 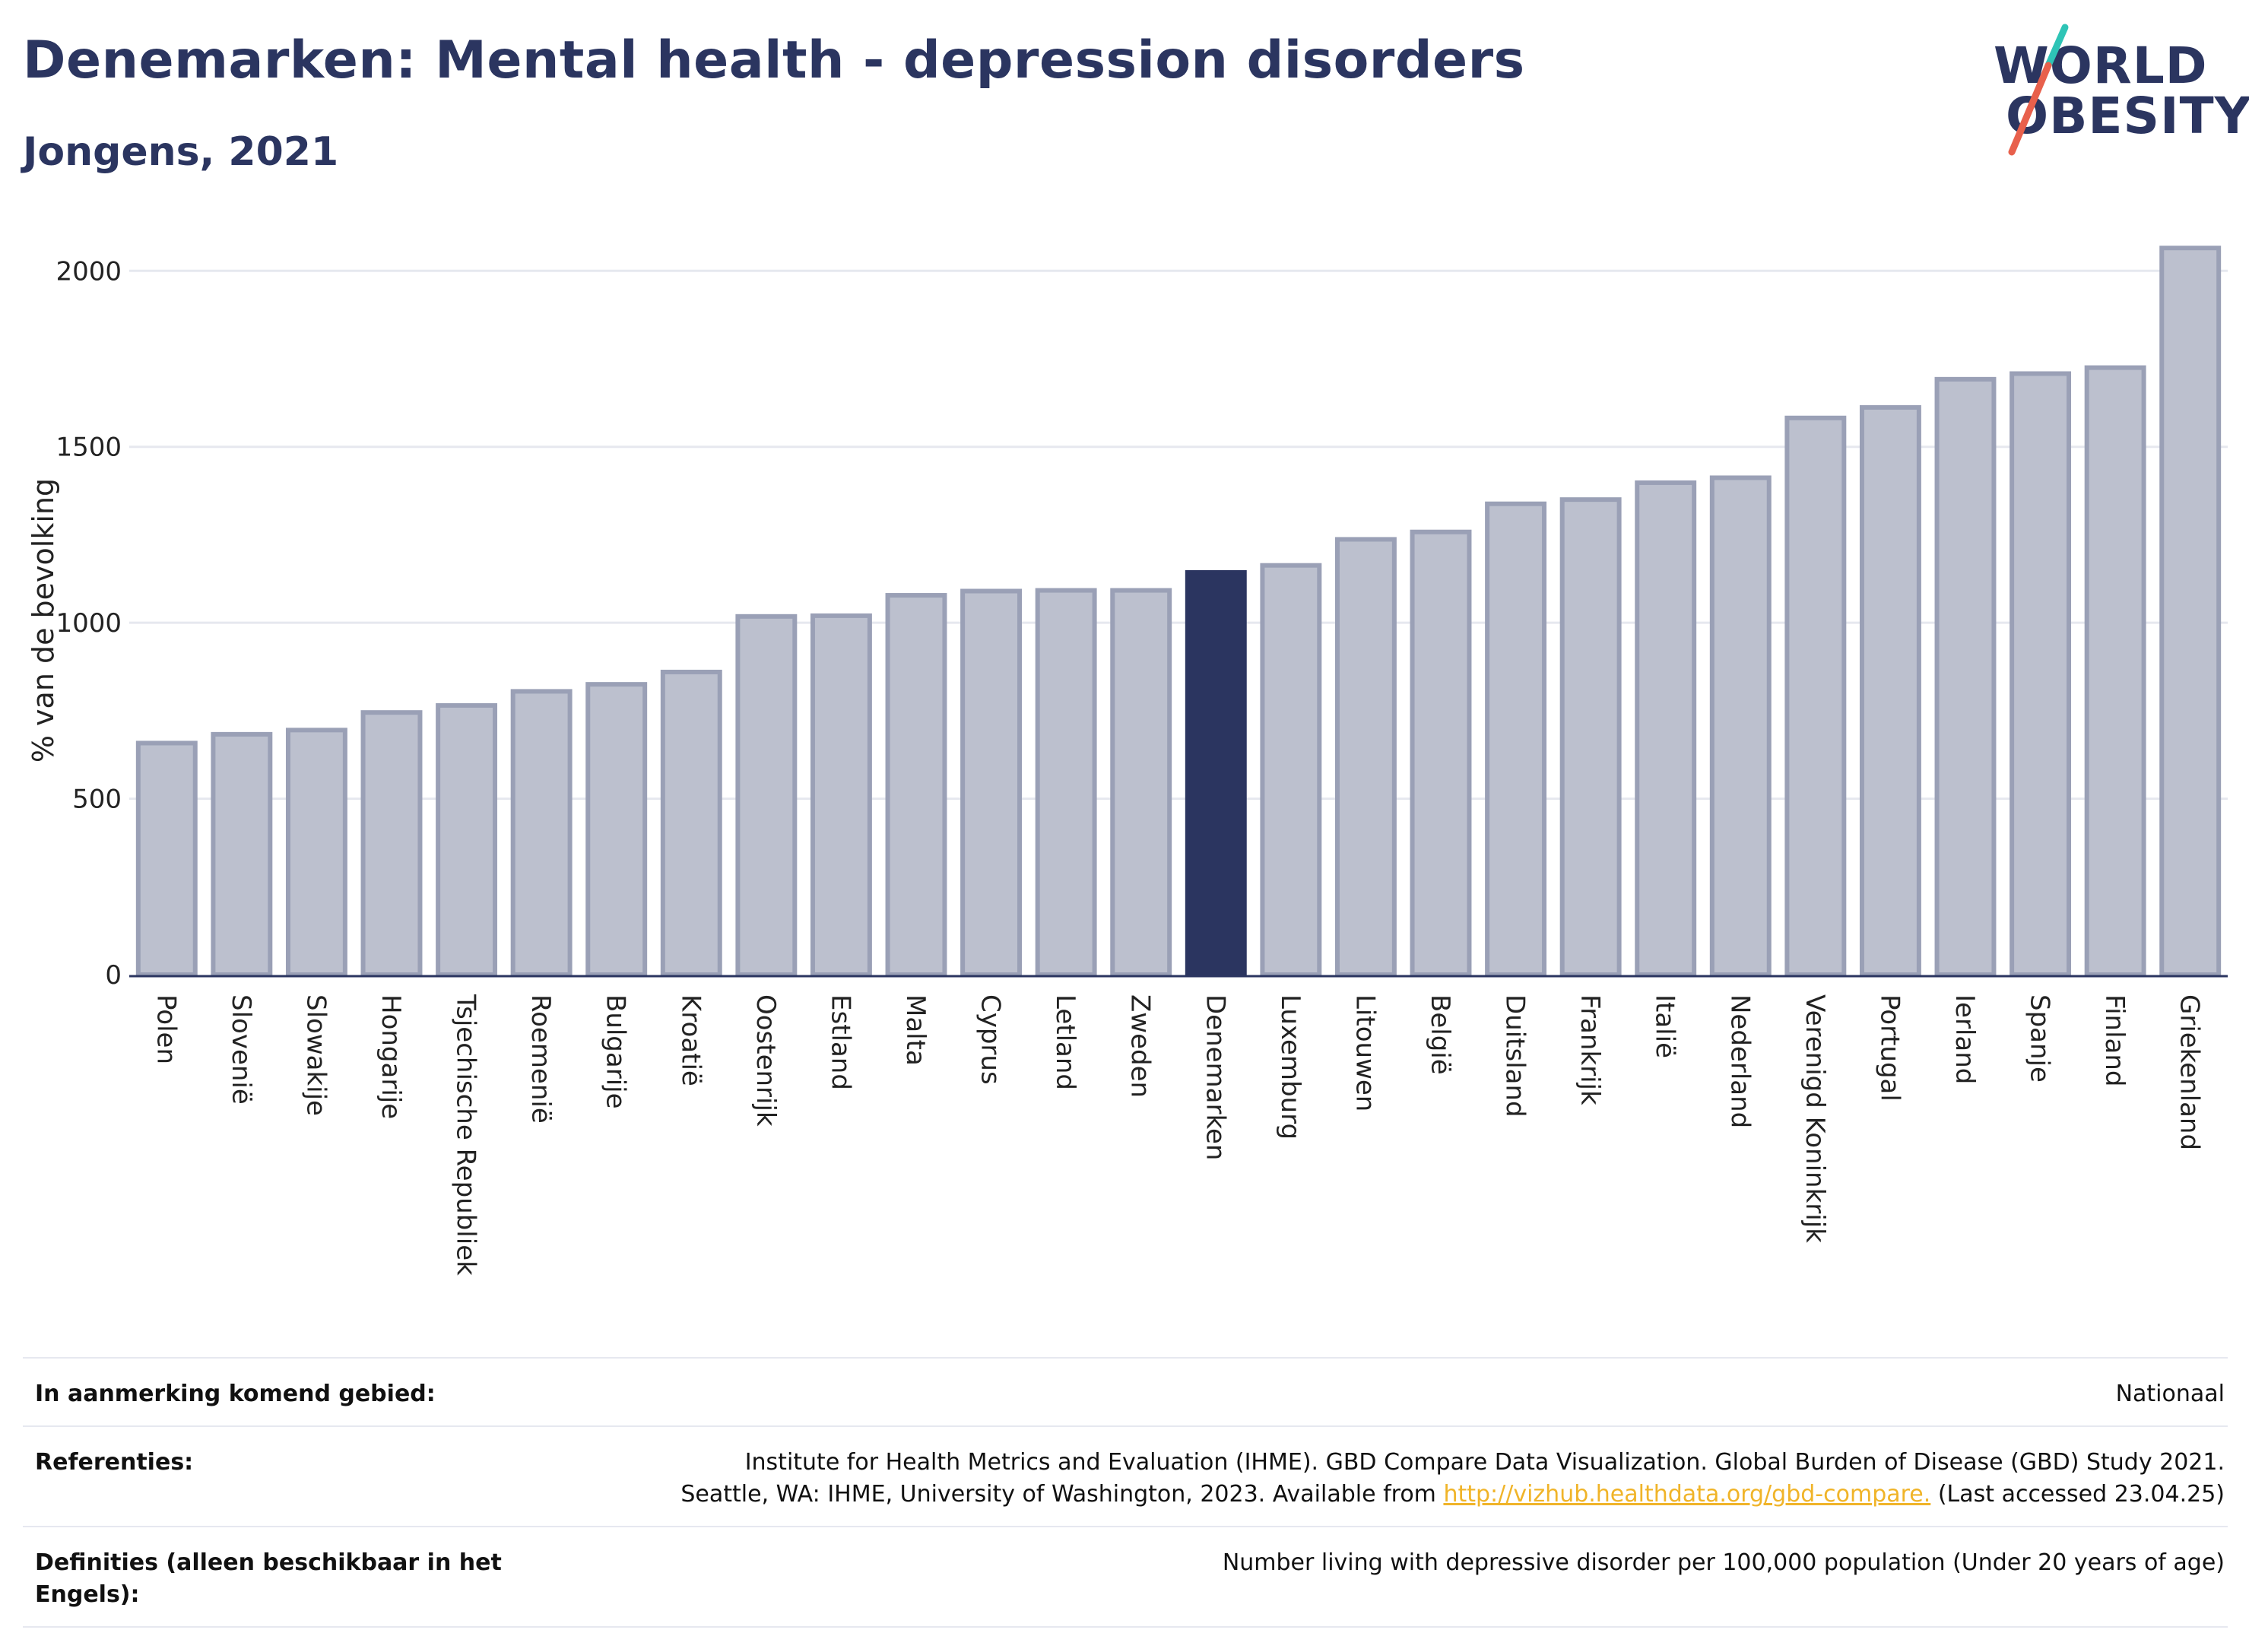 I want to click on x-tick-label: Hongarije, so click(x=391, y=1056).